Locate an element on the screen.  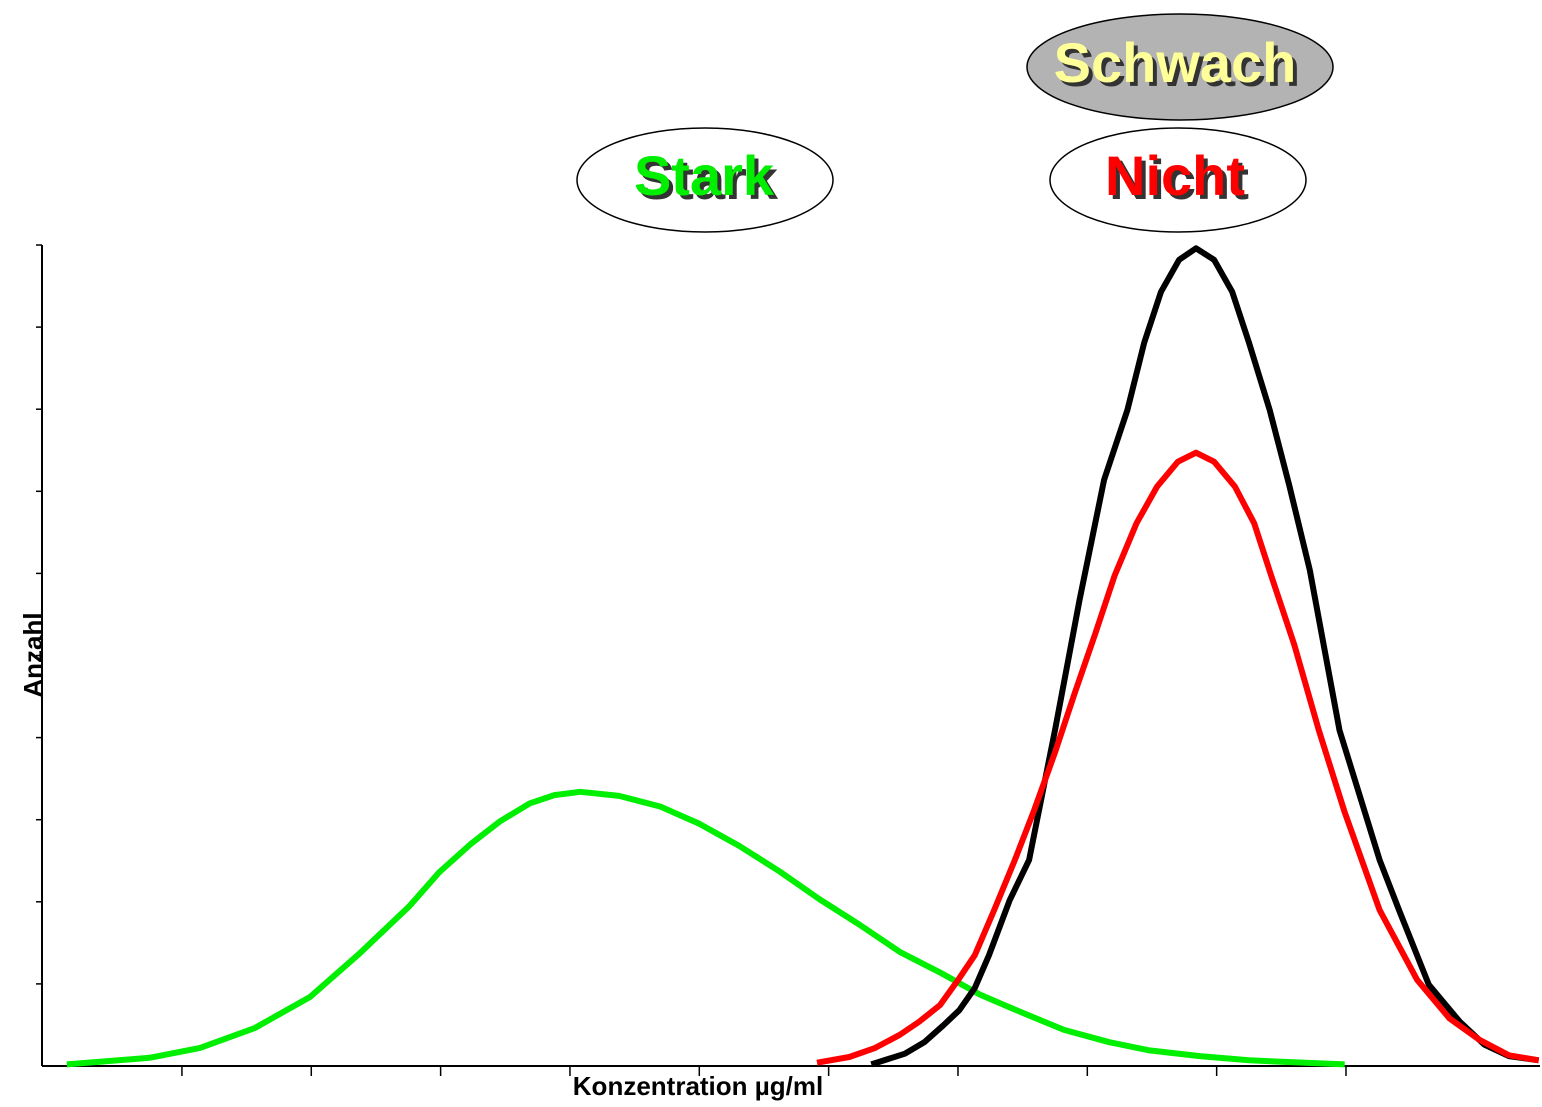
annotation-shadow: Schwach is located at coordinates (1179, 66).